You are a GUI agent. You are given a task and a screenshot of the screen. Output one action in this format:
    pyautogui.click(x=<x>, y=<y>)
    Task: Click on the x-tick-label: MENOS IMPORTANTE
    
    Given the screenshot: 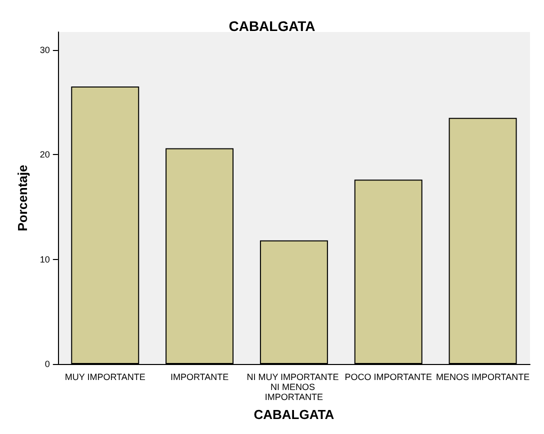 What is the action you would take?
    pyautogui.click(x=483, y=377)
    